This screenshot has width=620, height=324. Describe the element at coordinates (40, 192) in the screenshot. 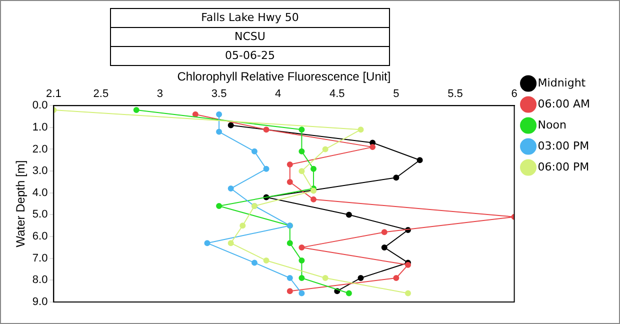

I see `y-tick-label: 4.0` at that location.